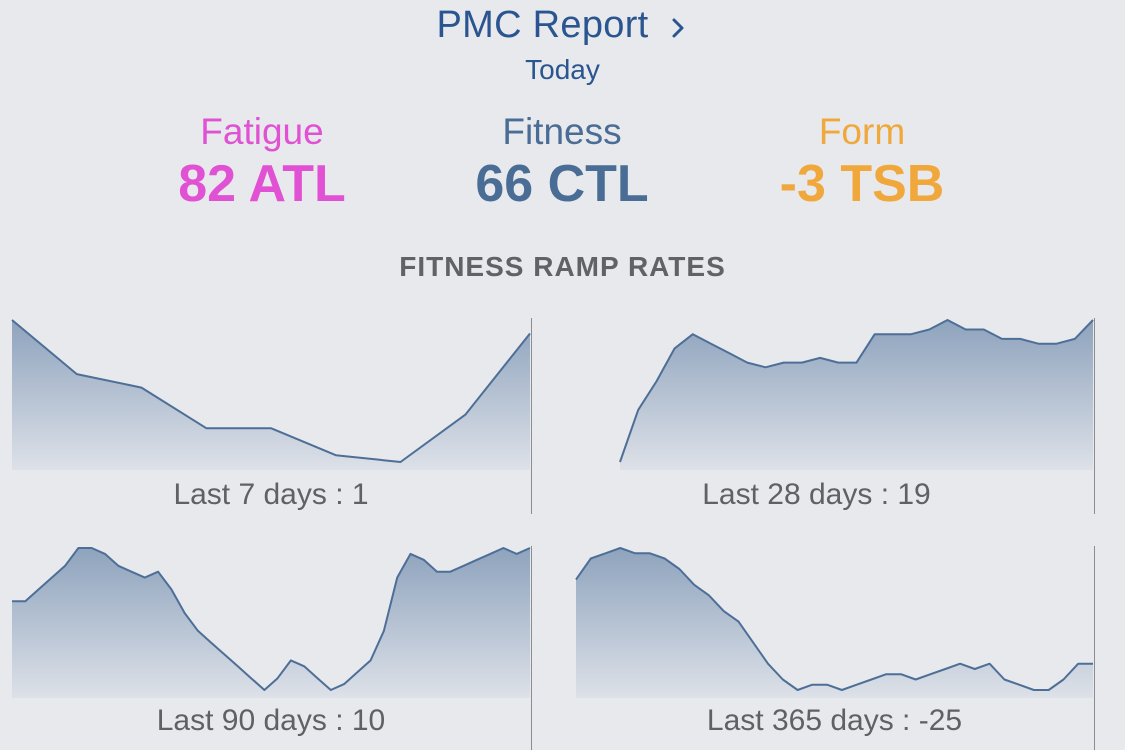  What do you see at coordinates (1094, 648) in the screenshot?
I see `grid-edge-bottom-right` at bounding box center [1094, 648].